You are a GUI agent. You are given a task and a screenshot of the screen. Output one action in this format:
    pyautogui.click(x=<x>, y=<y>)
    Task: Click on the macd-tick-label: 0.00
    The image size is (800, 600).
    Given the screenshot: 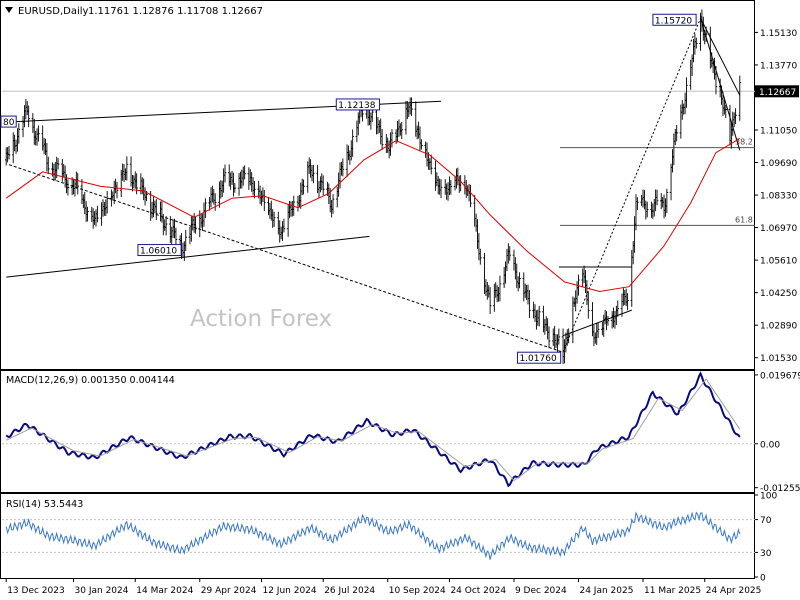 What is the action you would take?
    pyautogui.click(x=770, y=445)
    